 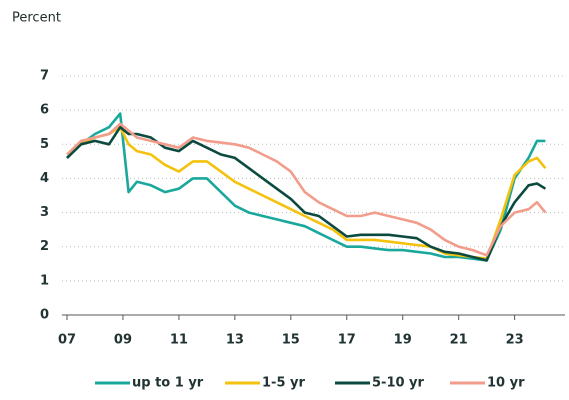 What do you see at coordinates (283, 383) in the screenshot?
I see `legend-label: 1-5 yr` at bounding box center [283, 383].